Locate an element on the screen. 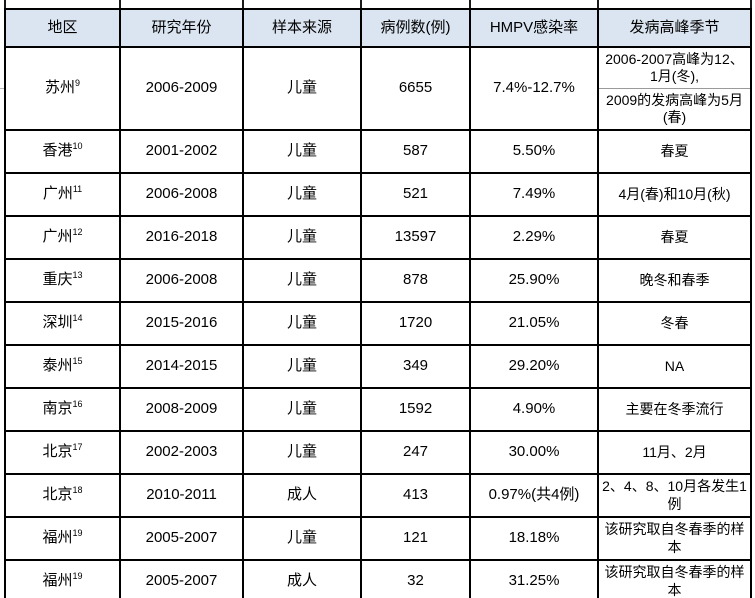  table-row: 南京16 2008-2009 儿童 1592 4.90% 主要在冬季流行 is located at coordinates (378, 409).